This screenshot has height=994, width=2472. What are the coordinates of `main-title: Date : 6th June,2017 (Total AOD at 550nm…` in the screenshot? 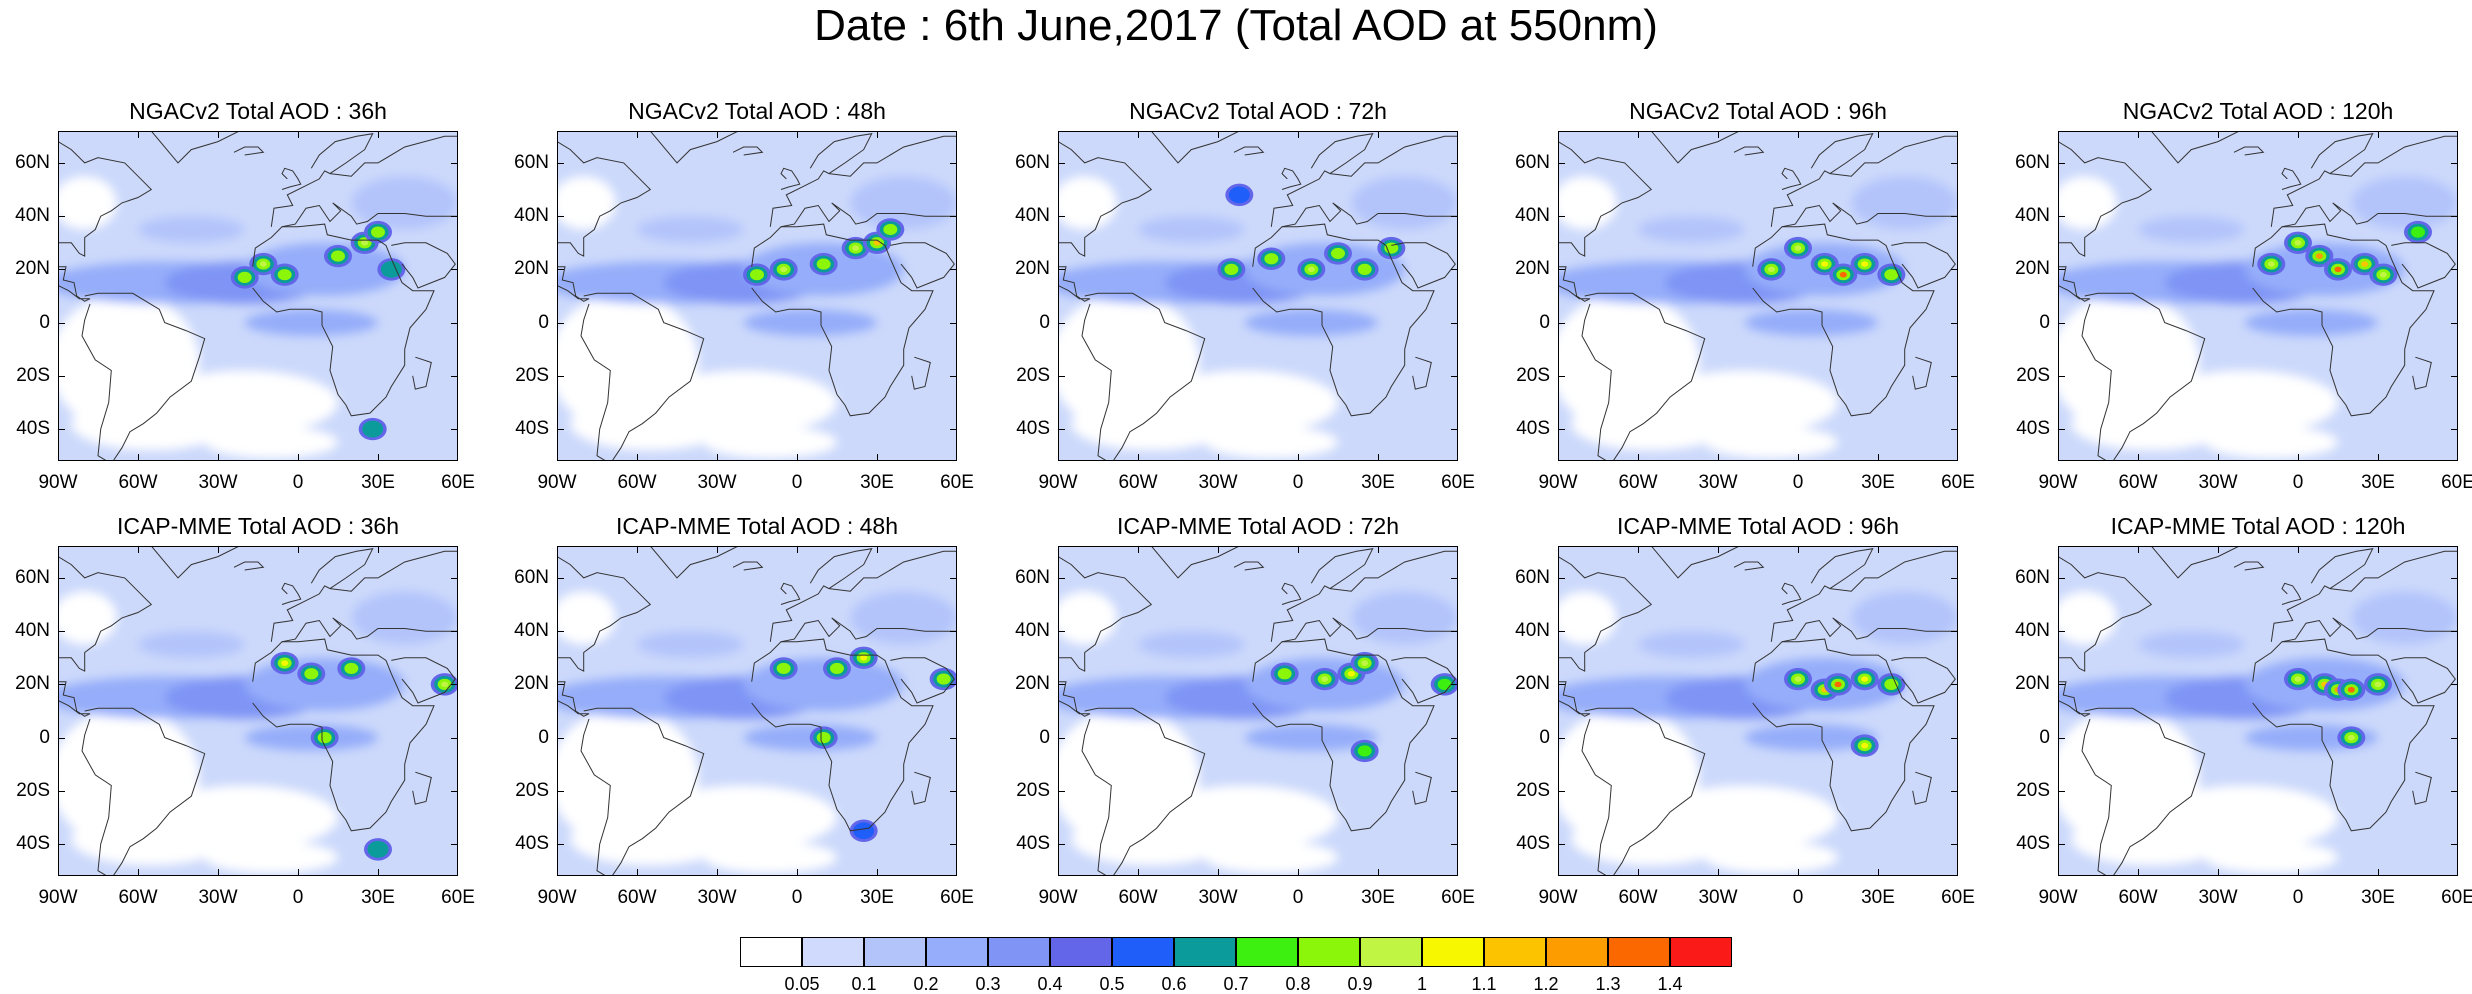 It's located at (1236, 25).